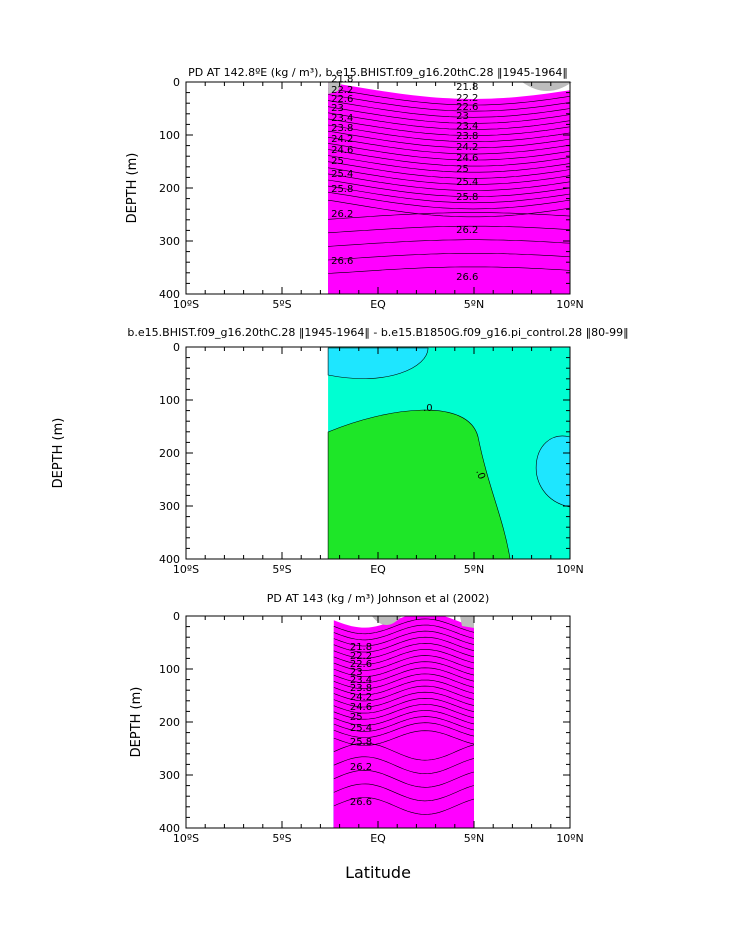 This screenshot has height=945, width=733. I want to click on contour-label: 25.8, so click(361, 742).